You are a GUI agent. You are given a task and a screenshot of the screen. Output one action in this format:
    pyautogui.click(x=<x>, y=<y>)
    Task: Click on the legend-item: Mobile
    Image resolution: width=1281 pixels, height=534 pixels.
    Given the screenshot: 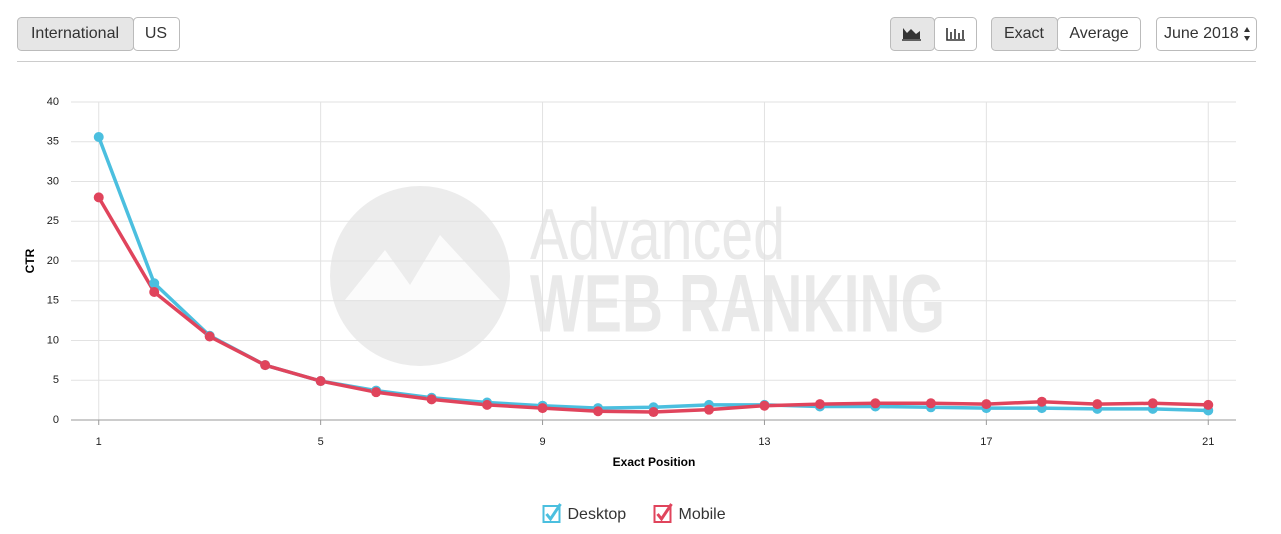 What is the action you would take?
    pyautogui.click(x=689, y=513)
    